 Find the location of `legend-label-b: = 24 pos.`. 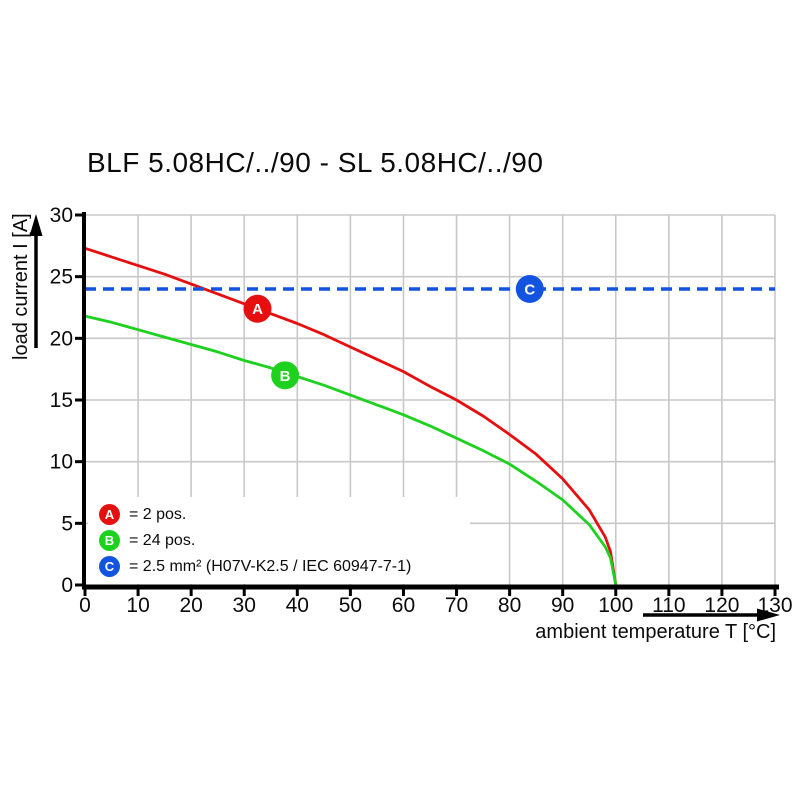

legend-label-b: = 24 pos. is located at coordinates (162, 540).